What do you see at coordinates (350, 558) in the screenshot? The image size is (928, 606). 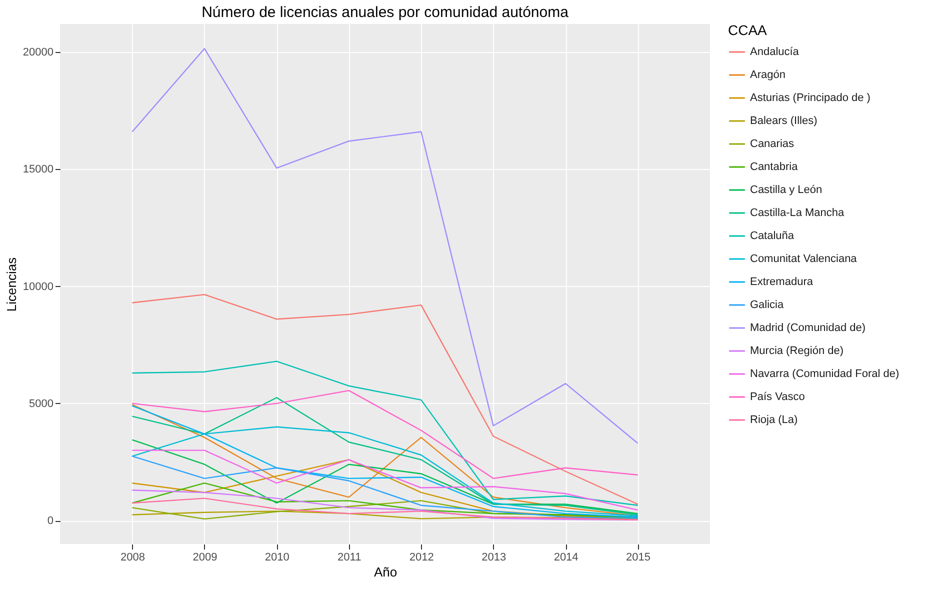 I see `x-tick-label: 2011` at bounding box center [350, 558].